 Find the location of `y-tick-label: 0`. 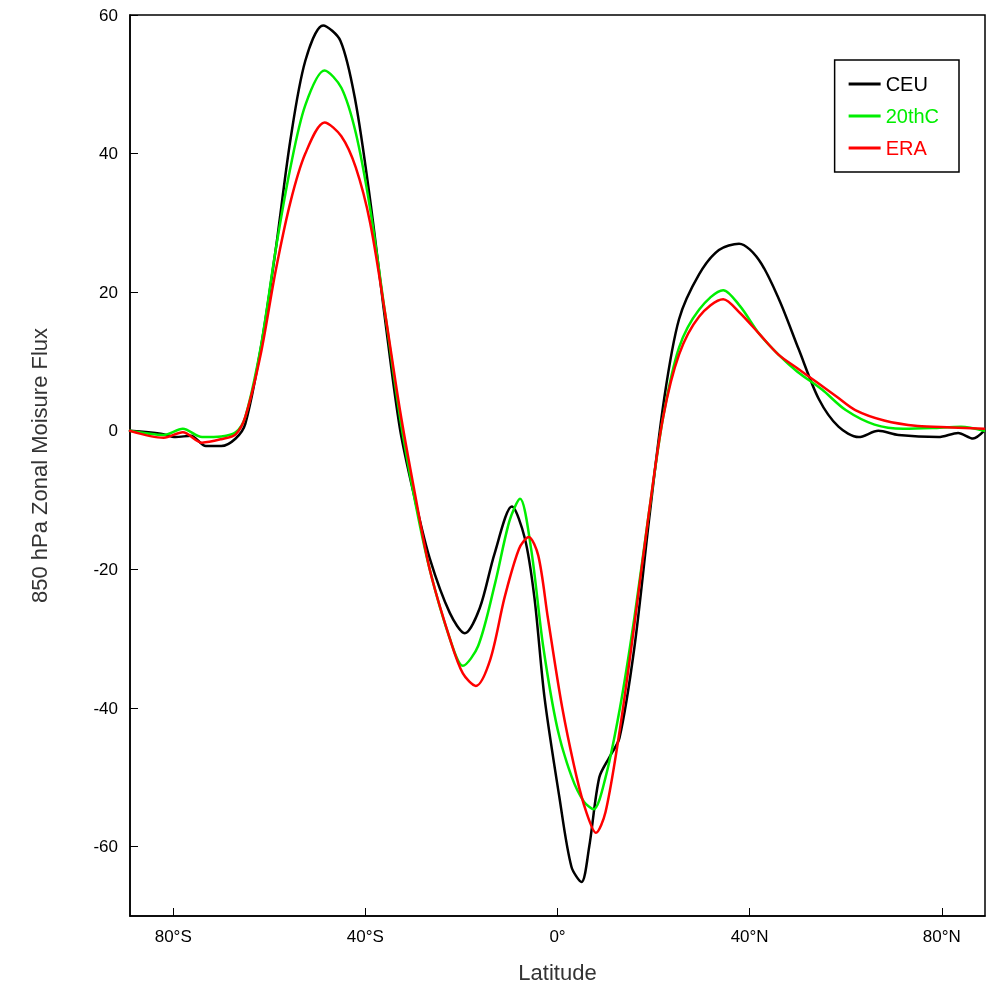

y-tick-label: 0 is located at coordinates (113, 431).